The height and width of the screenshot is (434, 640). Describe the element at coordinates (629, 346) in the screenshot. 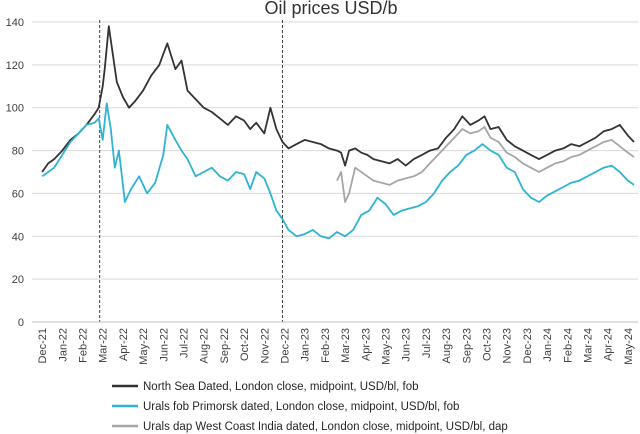

I see `x-tick-label: May-24` at that location.